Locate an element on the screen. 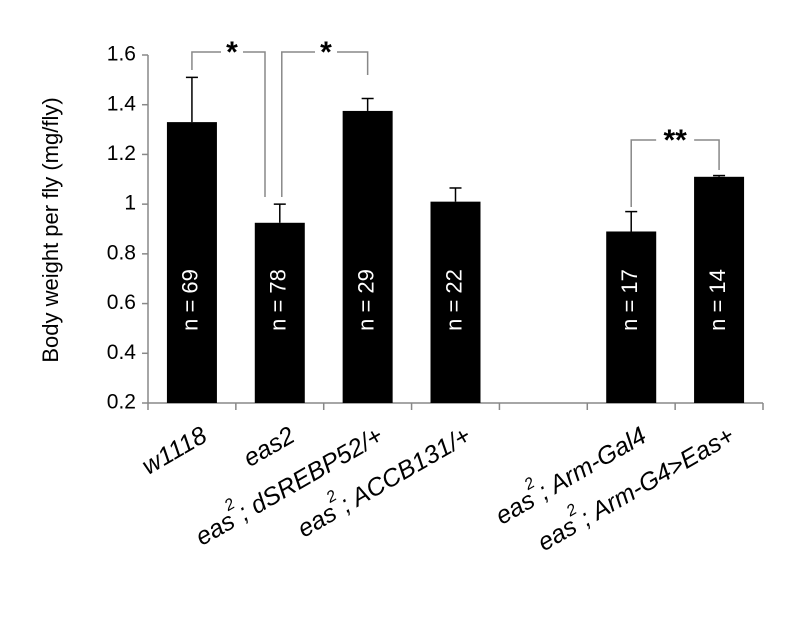 This screenshot has height=637, width=794. y-tick-label: 1.6 is located at coordinates (121, 54).